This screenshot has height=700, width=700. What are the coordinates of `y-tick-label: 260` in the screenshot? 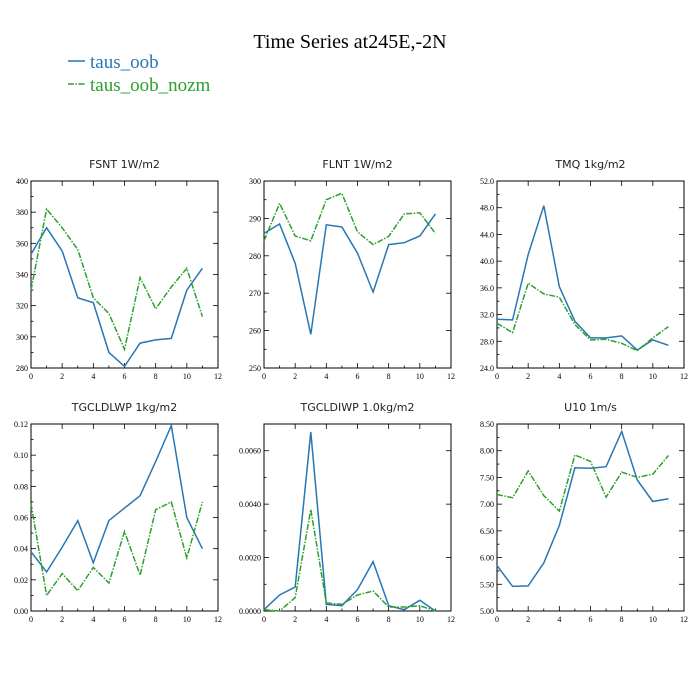 It's located at (255, 331).